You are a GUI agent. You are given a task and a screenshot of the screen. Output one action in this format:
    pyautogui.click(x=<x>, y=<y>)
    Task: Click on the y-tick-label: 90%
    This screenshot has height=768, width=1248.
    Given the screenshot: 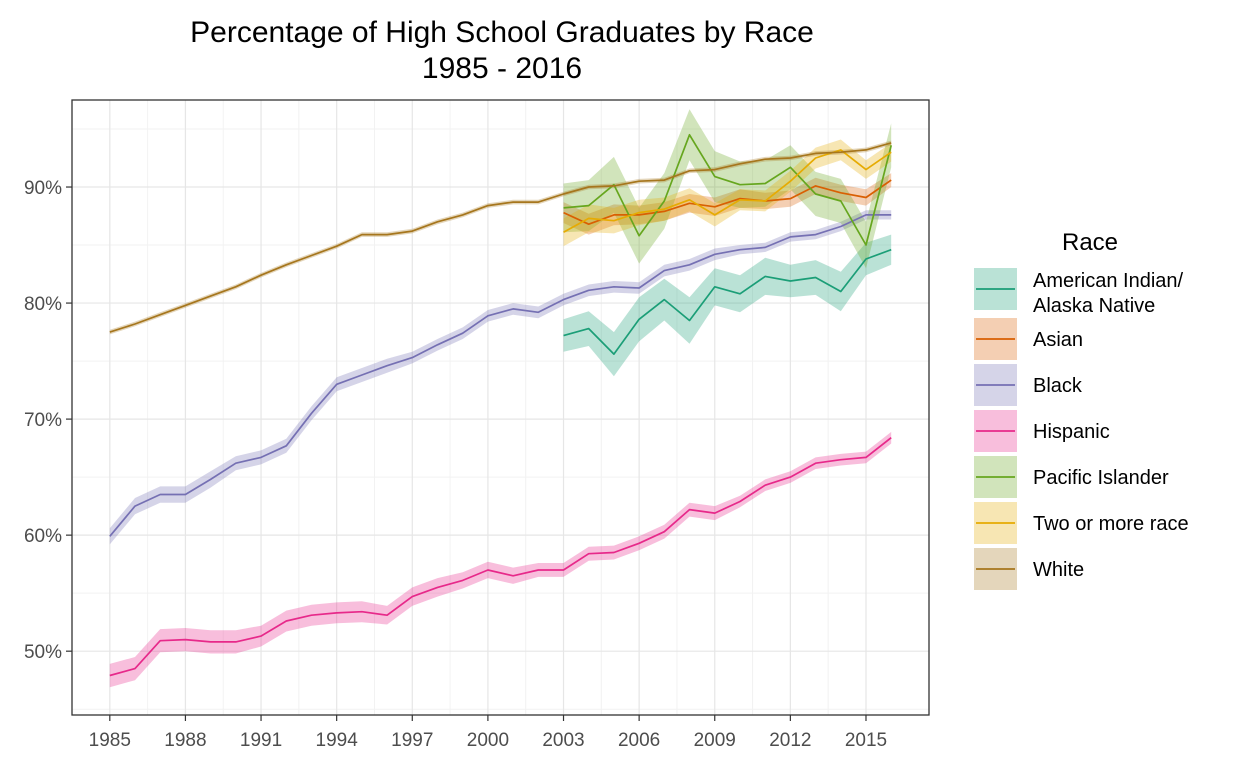 What is the action you would take?
    pyautogui.click(x=43, y=188)
    